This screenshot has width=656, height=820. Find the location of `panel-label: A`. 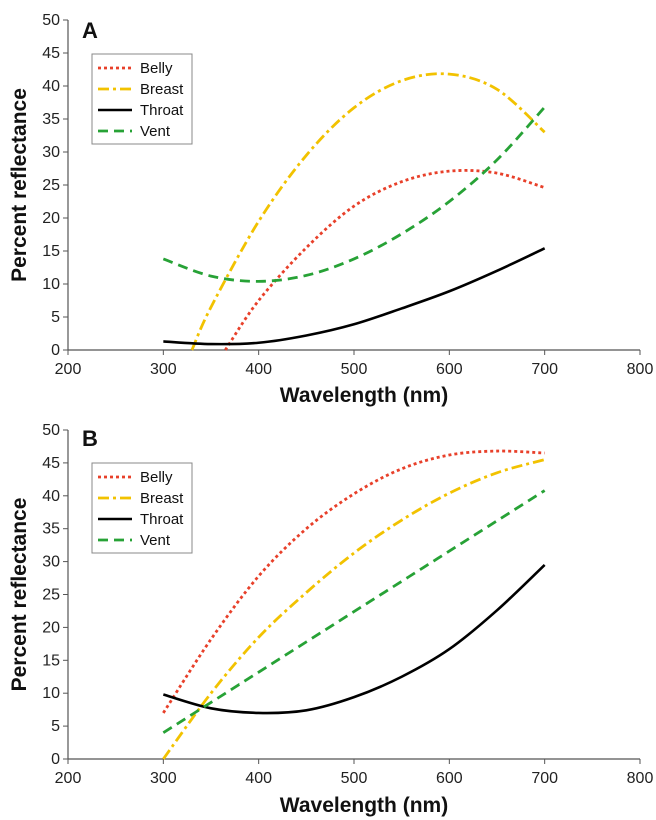

panel-label: A is located at coordinates (90, 30).